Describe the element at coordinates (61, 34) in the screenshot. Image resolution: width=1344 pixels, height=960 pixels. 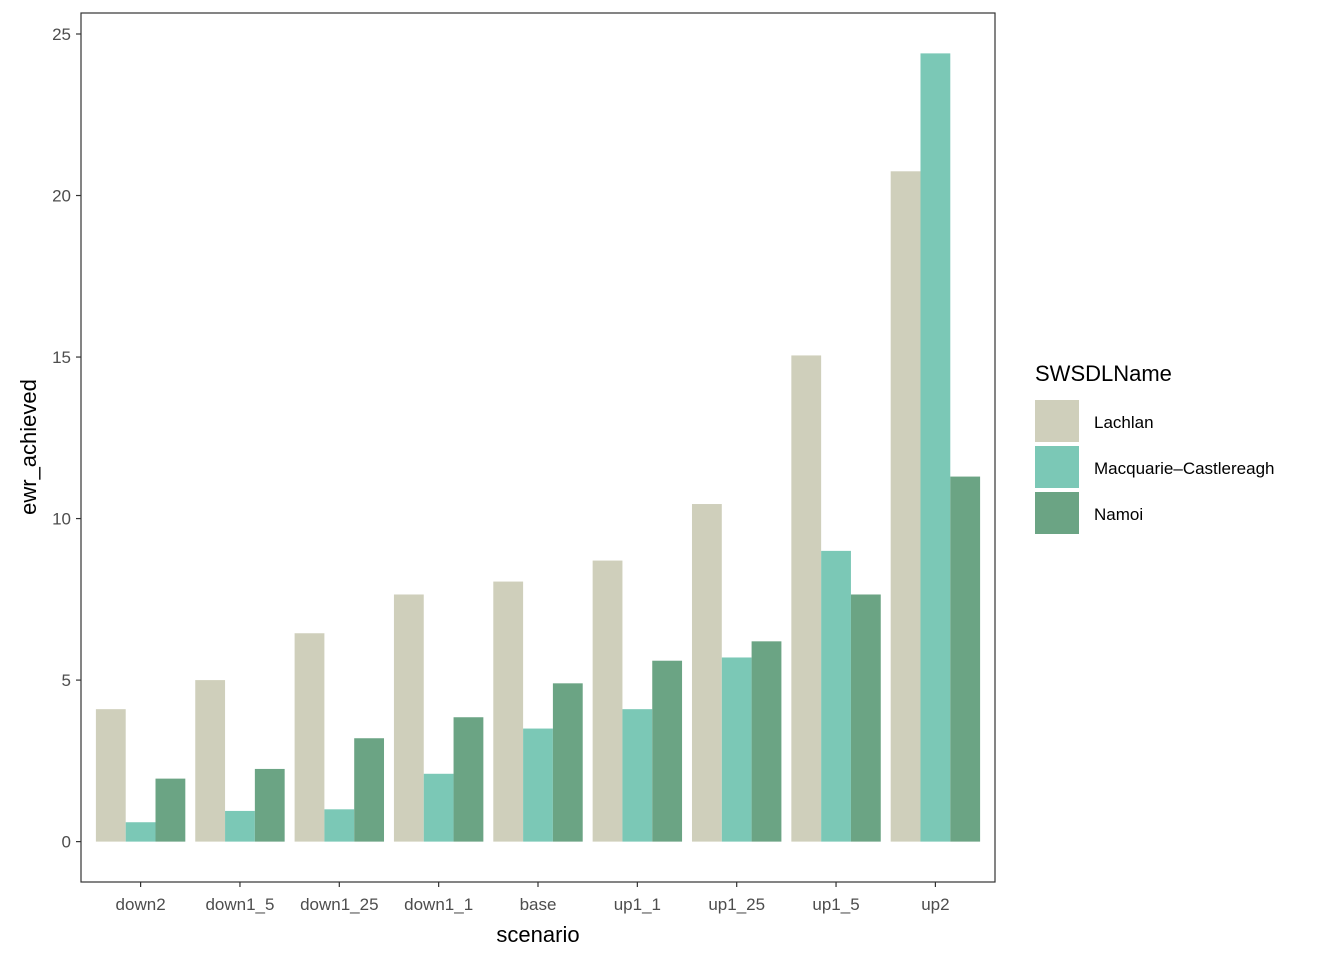
I see `y-tick-label: 25` at that location.